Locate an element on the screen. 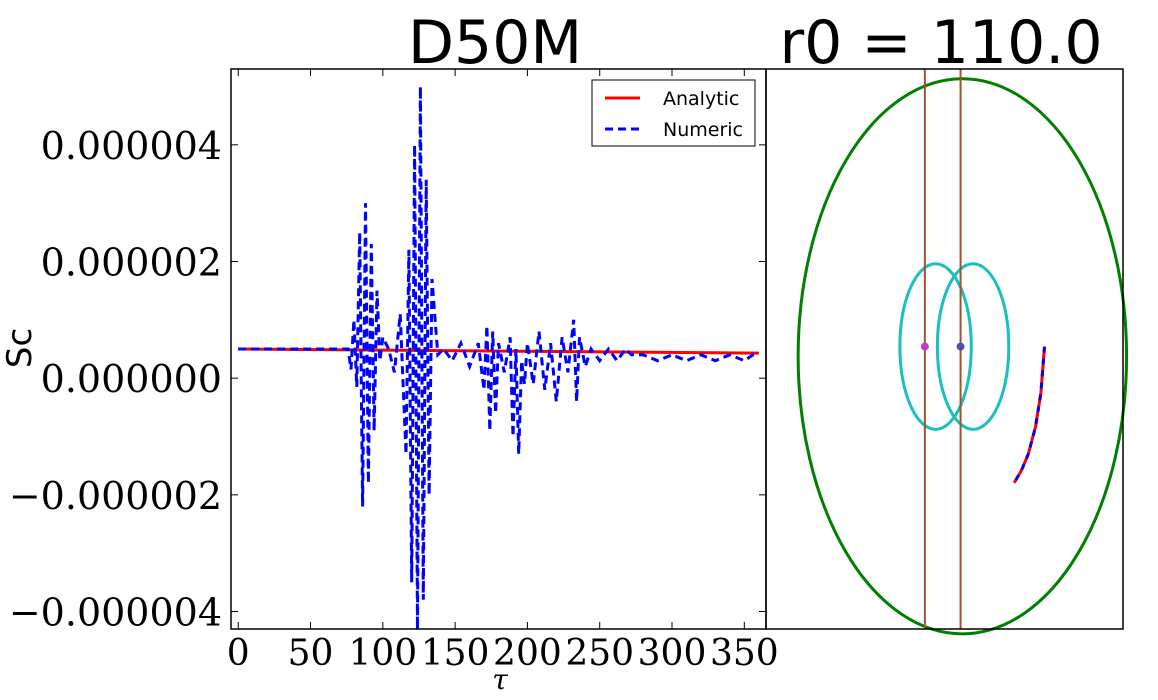 The height and width of the screenshot is (700, 1158). x-tick-label: 200 is located at coordinates (527, 653).